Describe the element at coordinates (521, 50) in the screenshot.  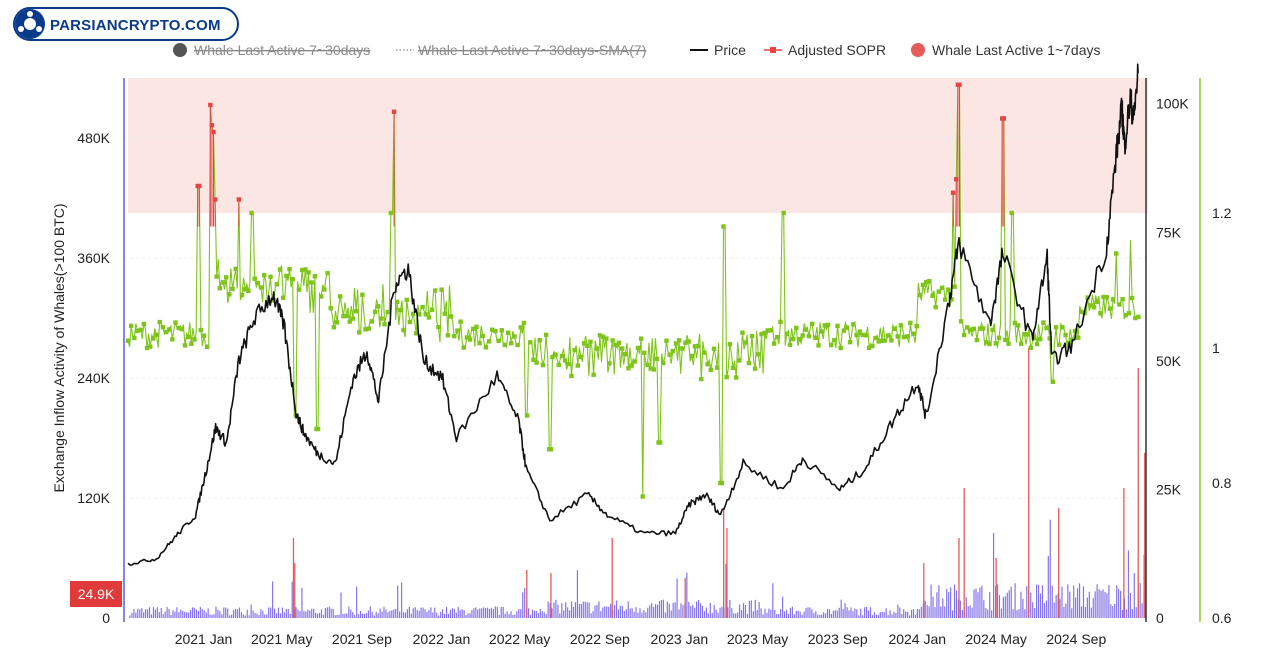
I see `legend-item-1: Whale Last Active 7~30days-SMA(7)` at that location.